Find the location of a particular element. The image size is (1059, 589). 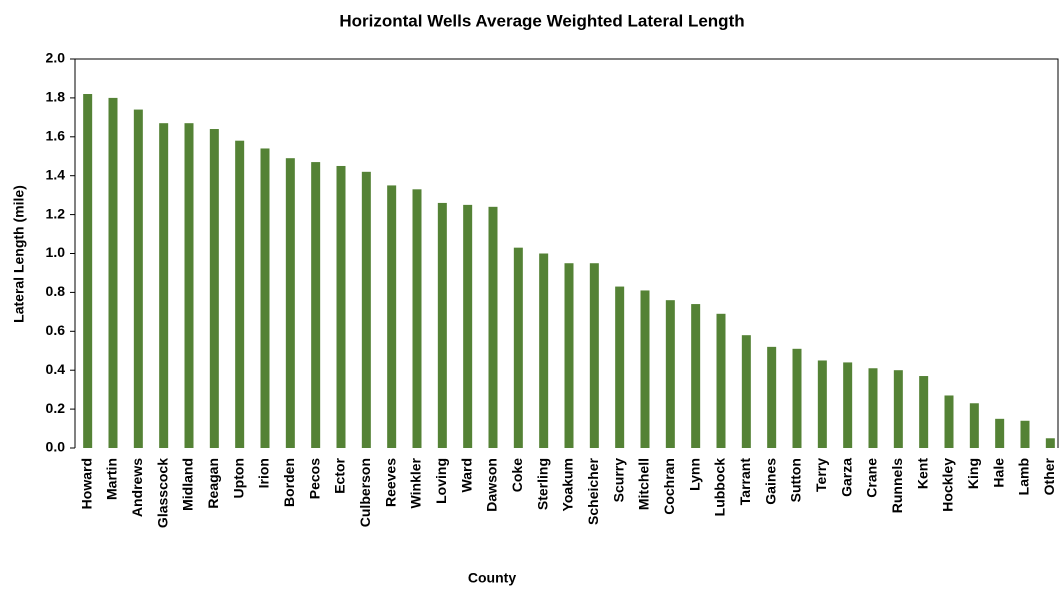

x-tick-label: Mitchell is located at coordinates (644, 484).